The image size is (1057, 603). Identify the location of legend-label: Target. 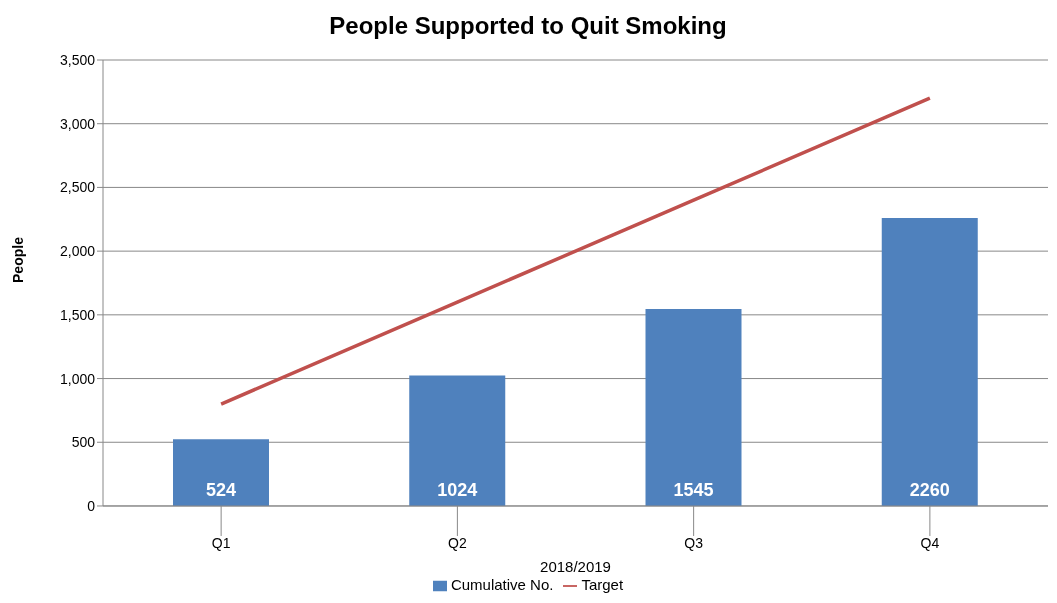
(602, 584).